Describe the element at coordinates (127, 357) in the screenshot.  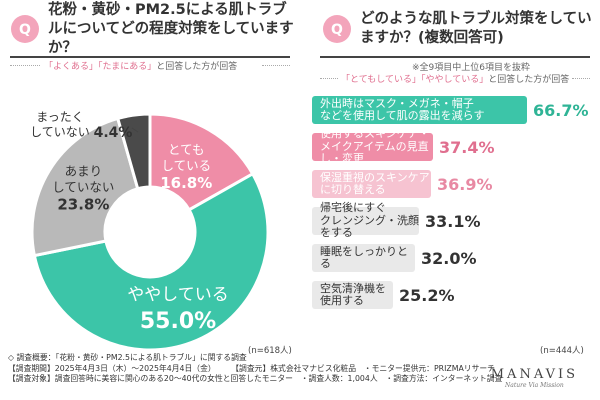
I see `footer-line: ◇ 調査概要：「花粉・黄砂・PM2.5による肌トラブル」に関する調査` at that location.